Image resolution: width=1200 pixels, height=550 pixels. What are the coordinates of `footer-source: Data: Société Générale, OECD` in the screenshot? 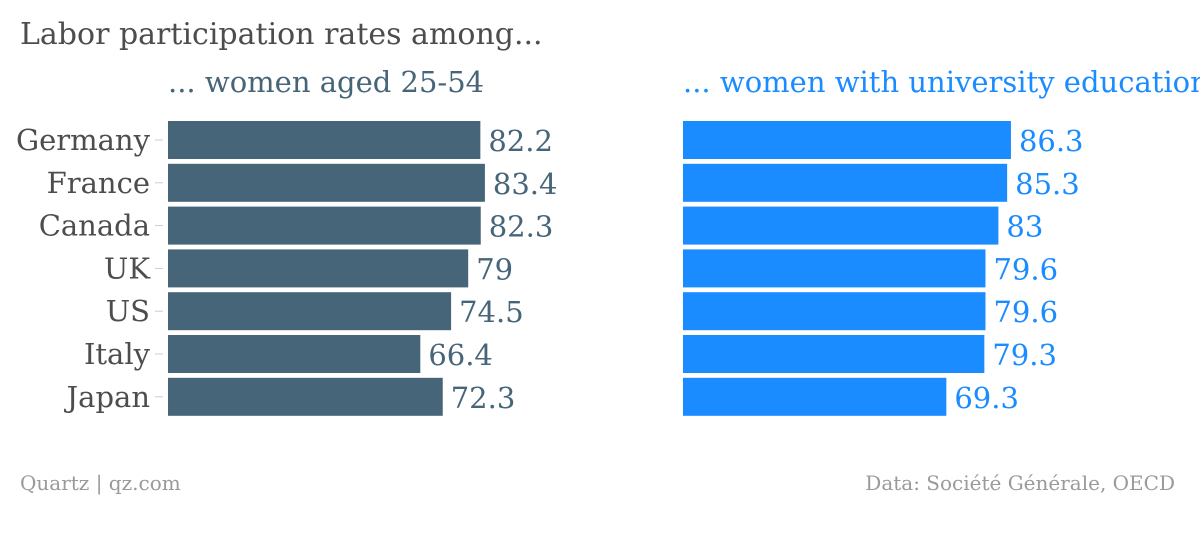 It's located at (1020, 483).